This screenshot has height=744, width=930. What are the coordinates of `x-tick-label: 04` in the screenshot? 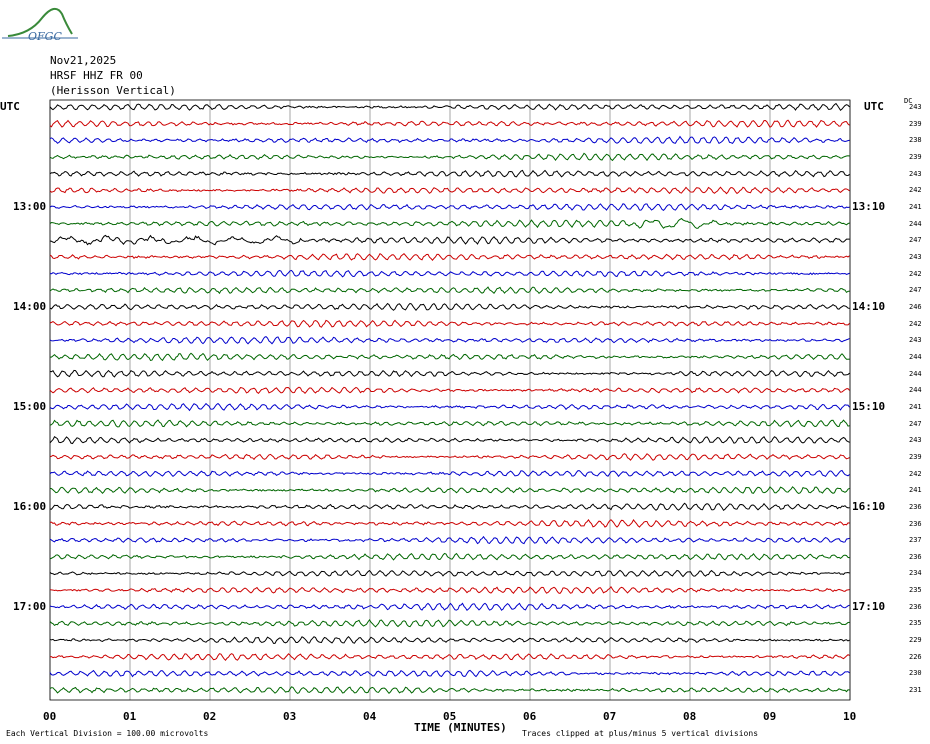 It's located at (370, 716).